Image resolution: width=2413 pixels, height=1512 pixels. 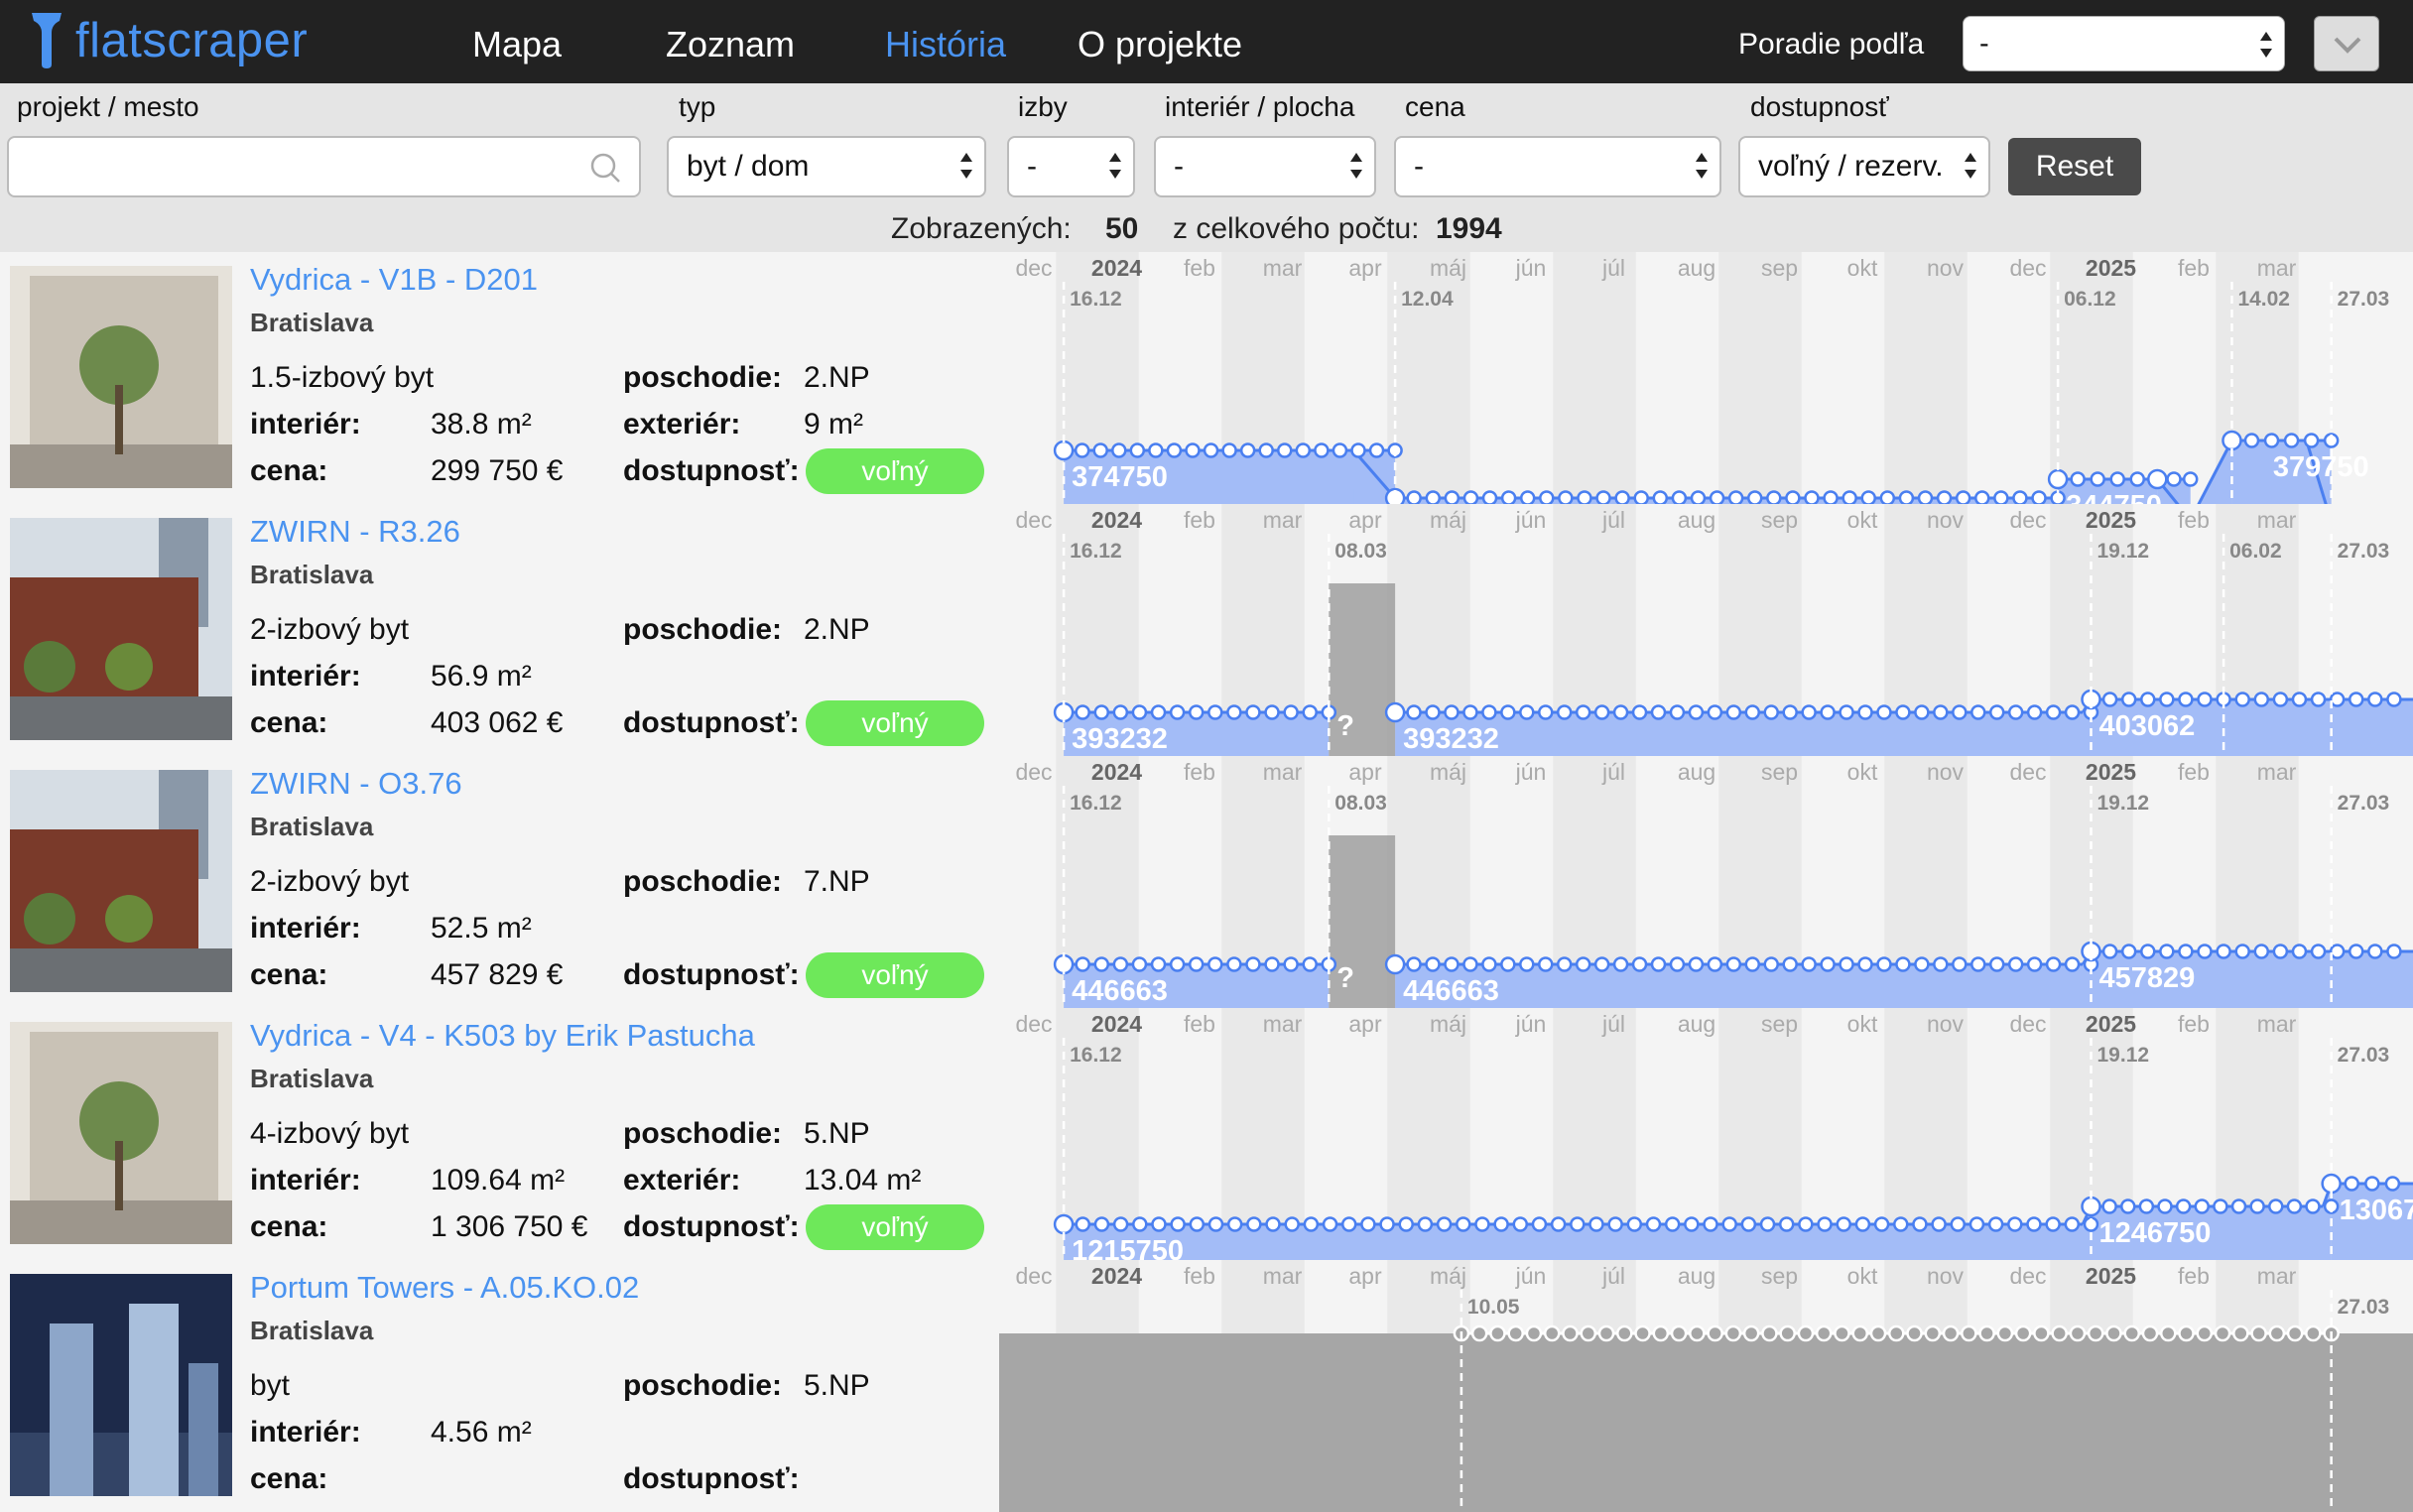 I want to click on listing-title: Portum Towers - A.05.KO.02, so click(x=444, y=1288).